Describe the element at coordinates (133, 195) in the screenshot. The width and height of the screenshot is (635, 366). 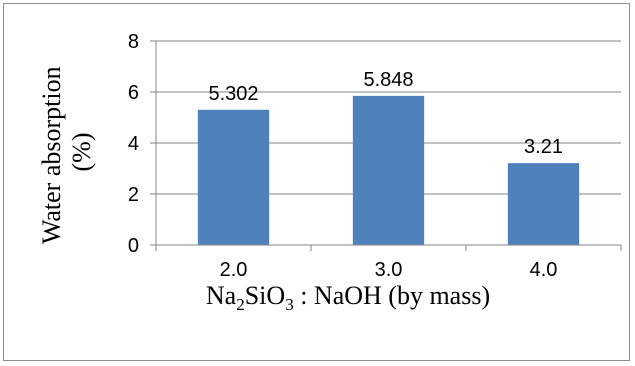
I see `y-tick-label: 2` at that location.